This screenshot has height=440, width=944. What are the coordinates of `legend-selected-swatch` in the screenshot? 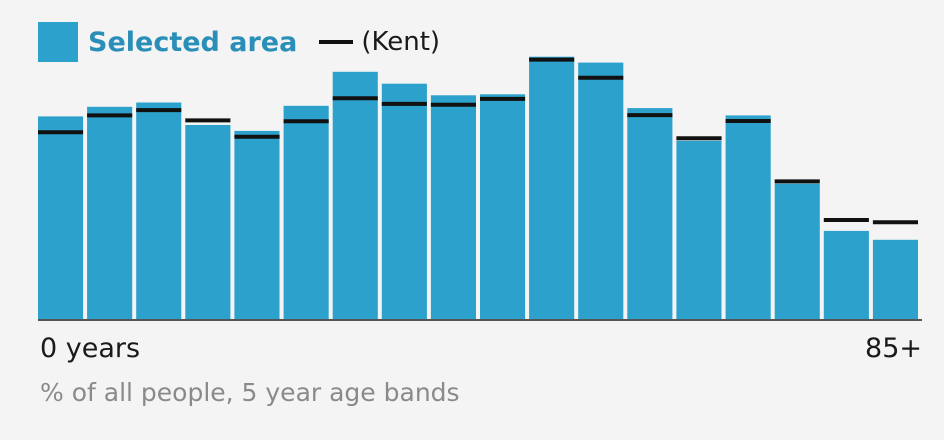 It's located at (58, 42).